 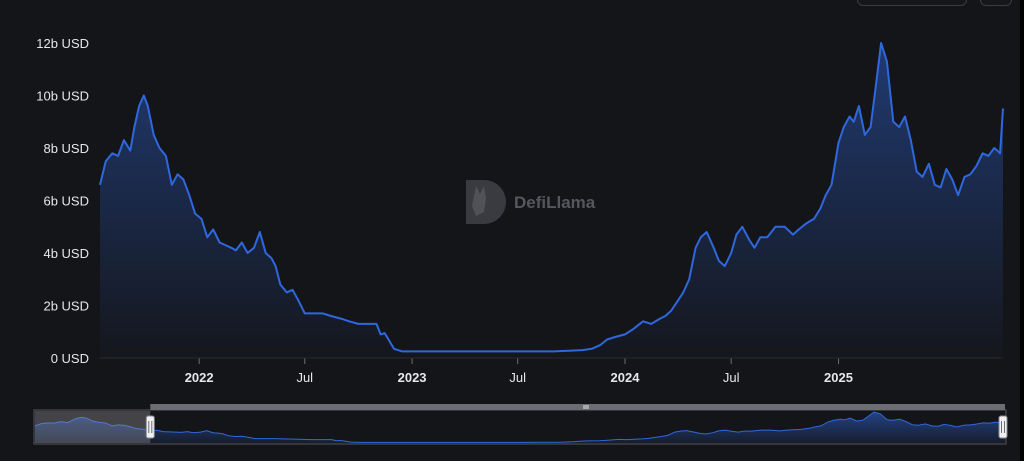 What do you see at coordinates (66, 253) in the screenshot?
I see `y-tick-label: 4b USD` at bounding box center [66, 253].